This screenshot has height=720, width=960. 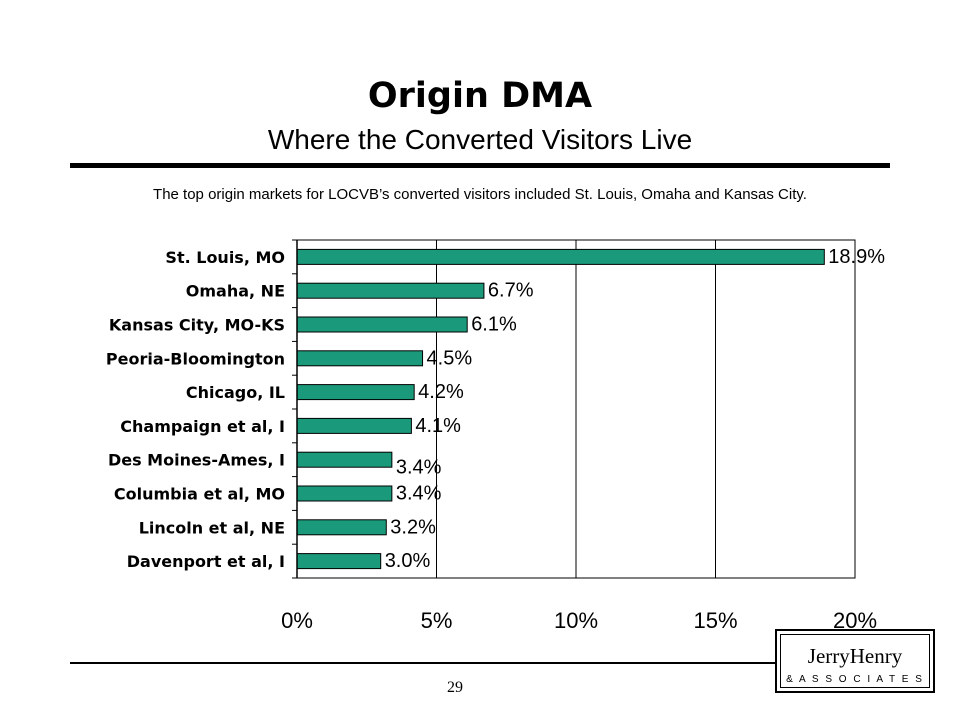 What do you see at coordinates (235, 392) in the screenshot?
I see `category-label: Chicago, IL` at bounding box center [235, 392].